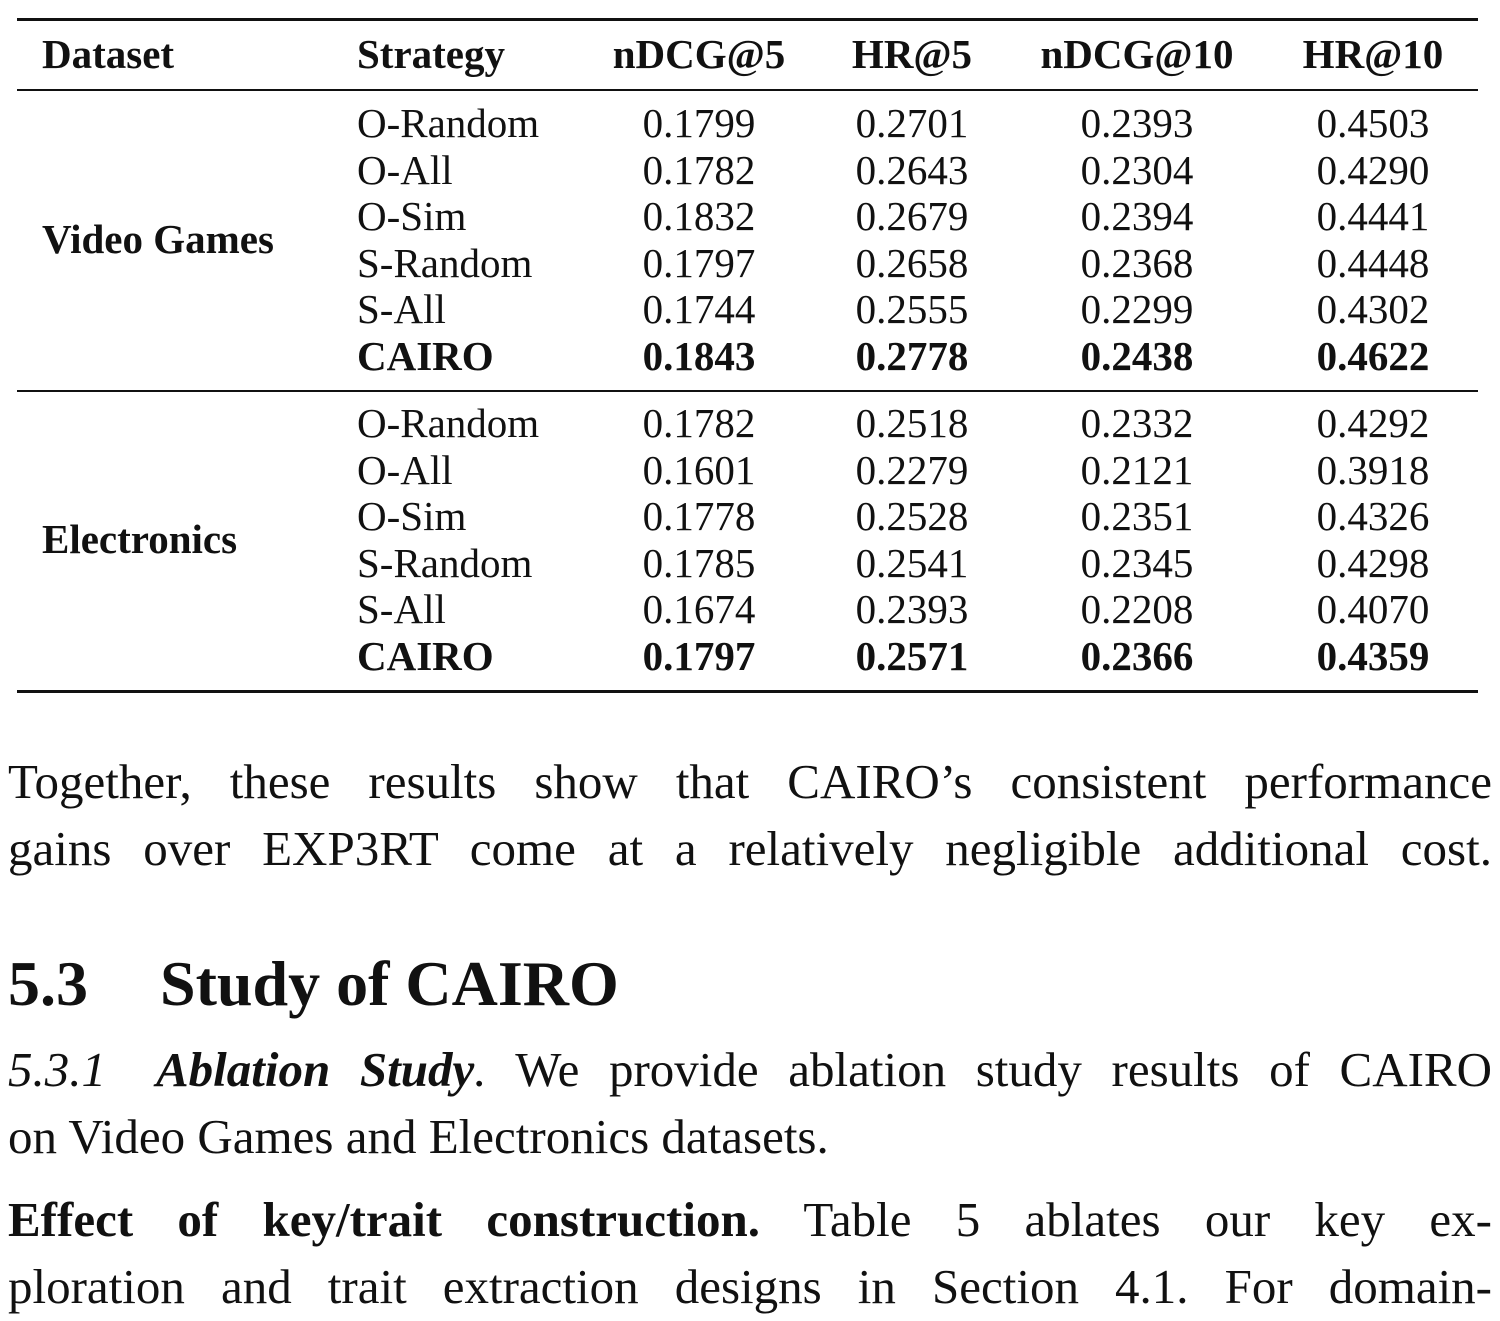 The width and height of the screenshot is (1500, 1321). Describe the element at coordinates (912, 54) in the screenshot. I see `header-hr5: HR@5` at that location.